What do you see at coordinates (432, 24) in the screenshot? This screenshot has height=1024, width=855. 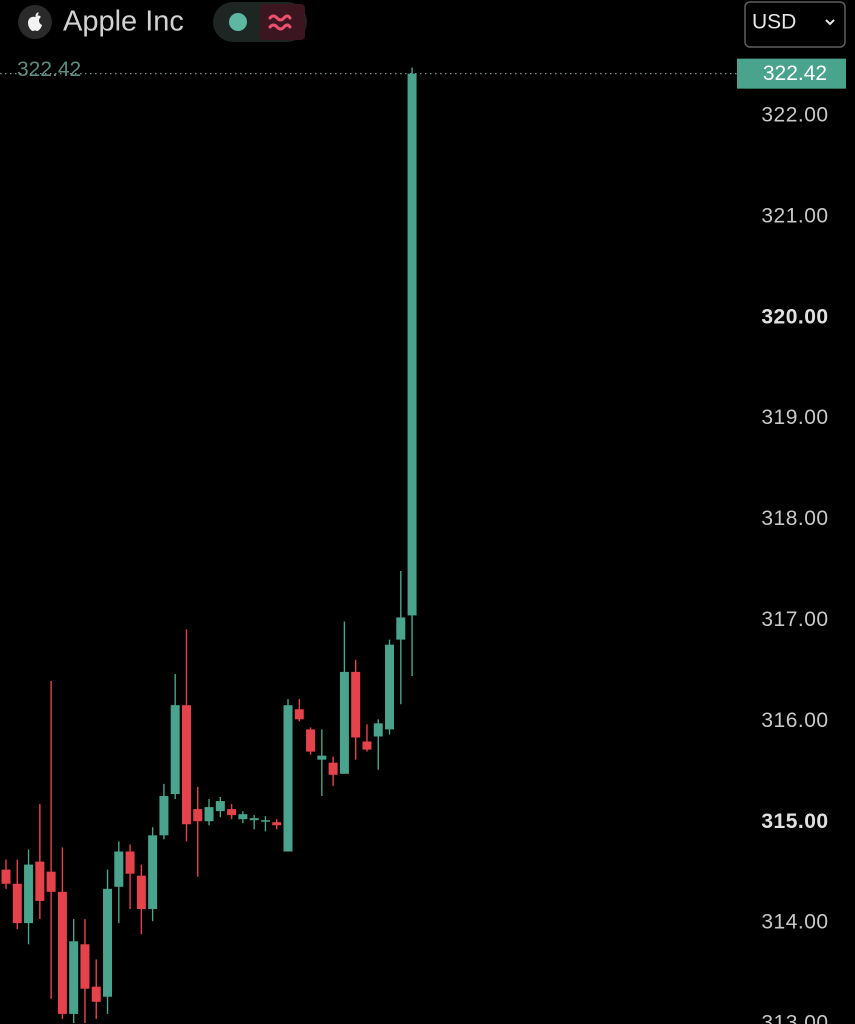 I see `header: Apple Inc USD` at bounding box center [432, 24].